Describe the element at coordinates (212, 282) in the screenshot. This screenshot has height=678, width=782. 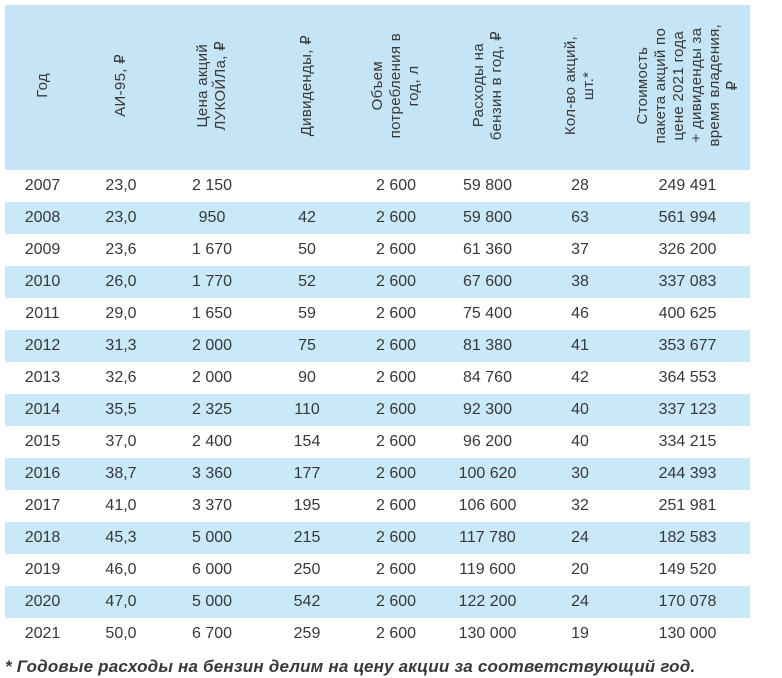
I see `table-cell: 1 770` at that location.